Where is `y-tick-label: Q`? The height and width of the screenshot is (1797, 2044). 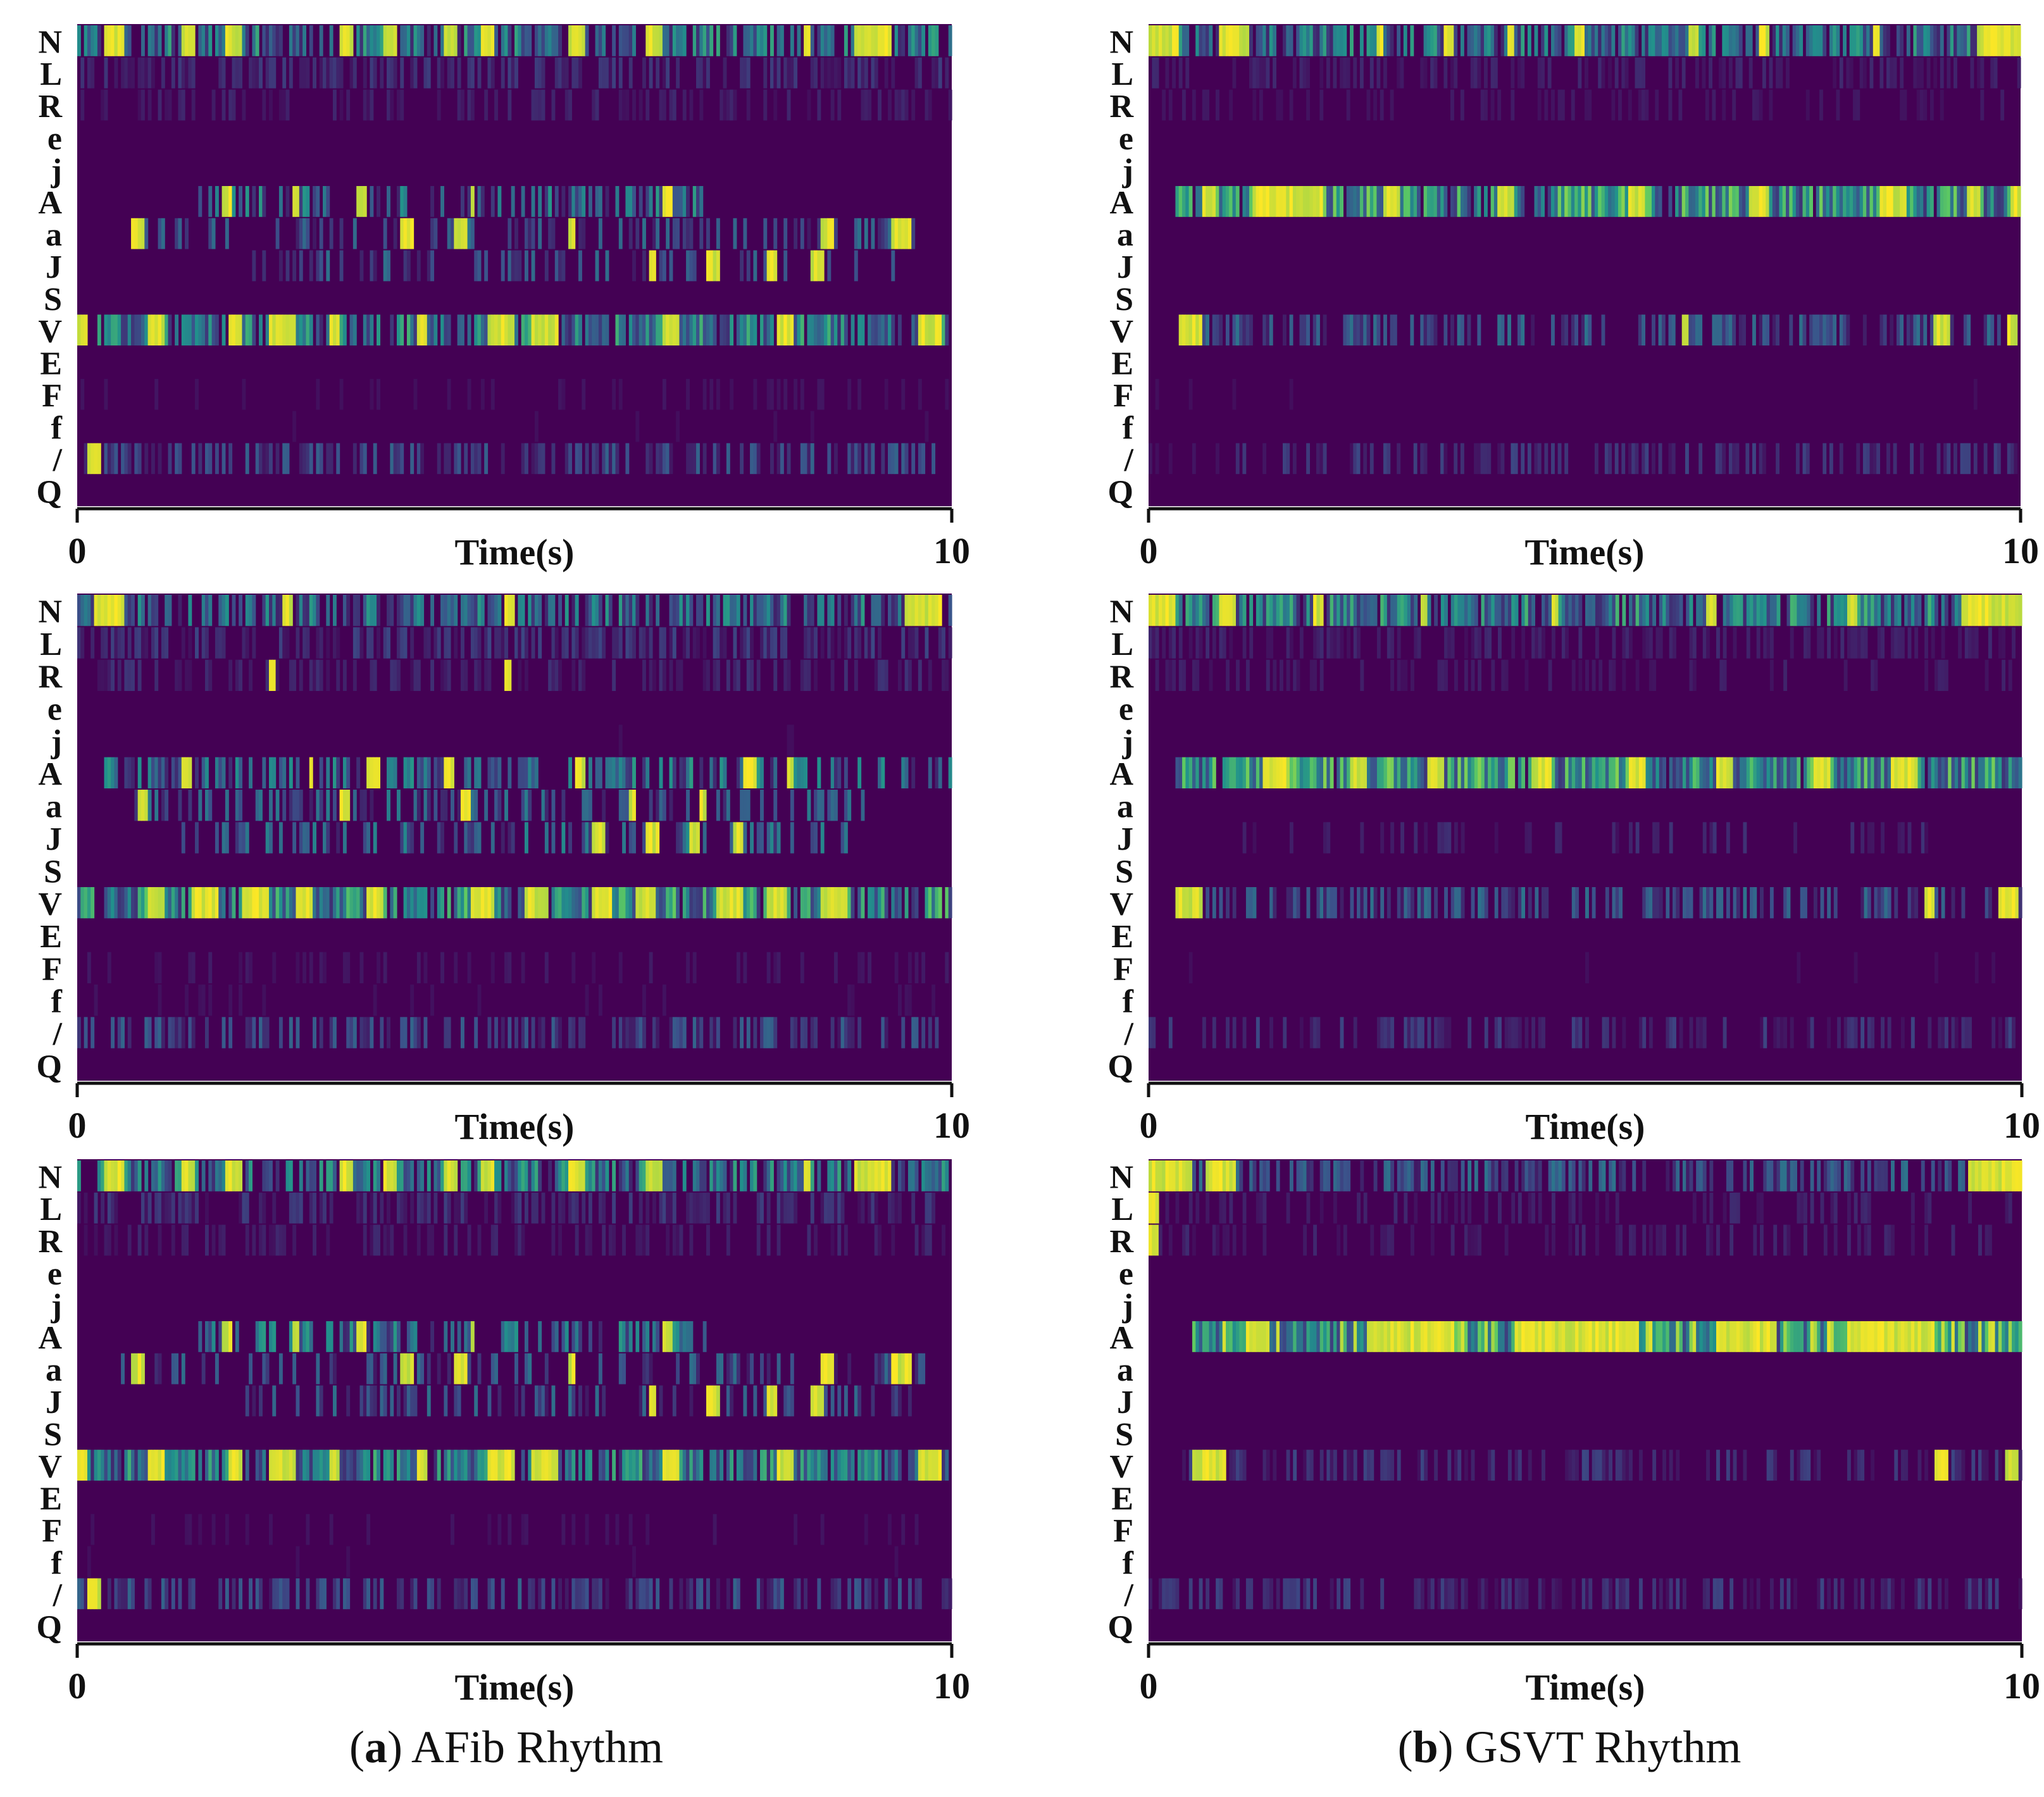 y-tick-label: Q is located at coordinates (49, 493).